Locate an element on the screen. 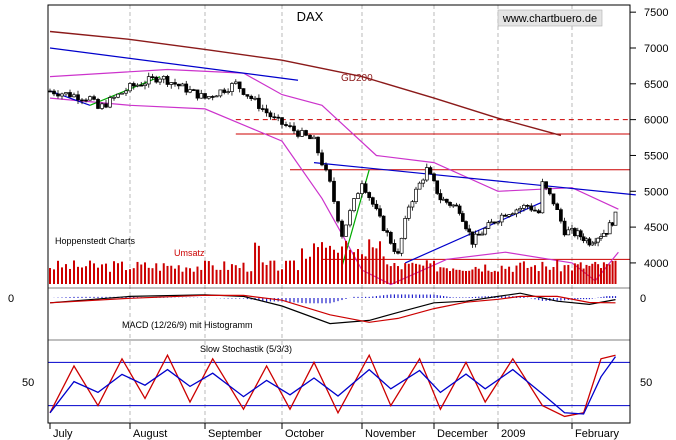  month-label: October is located at coordinates (304, 434).